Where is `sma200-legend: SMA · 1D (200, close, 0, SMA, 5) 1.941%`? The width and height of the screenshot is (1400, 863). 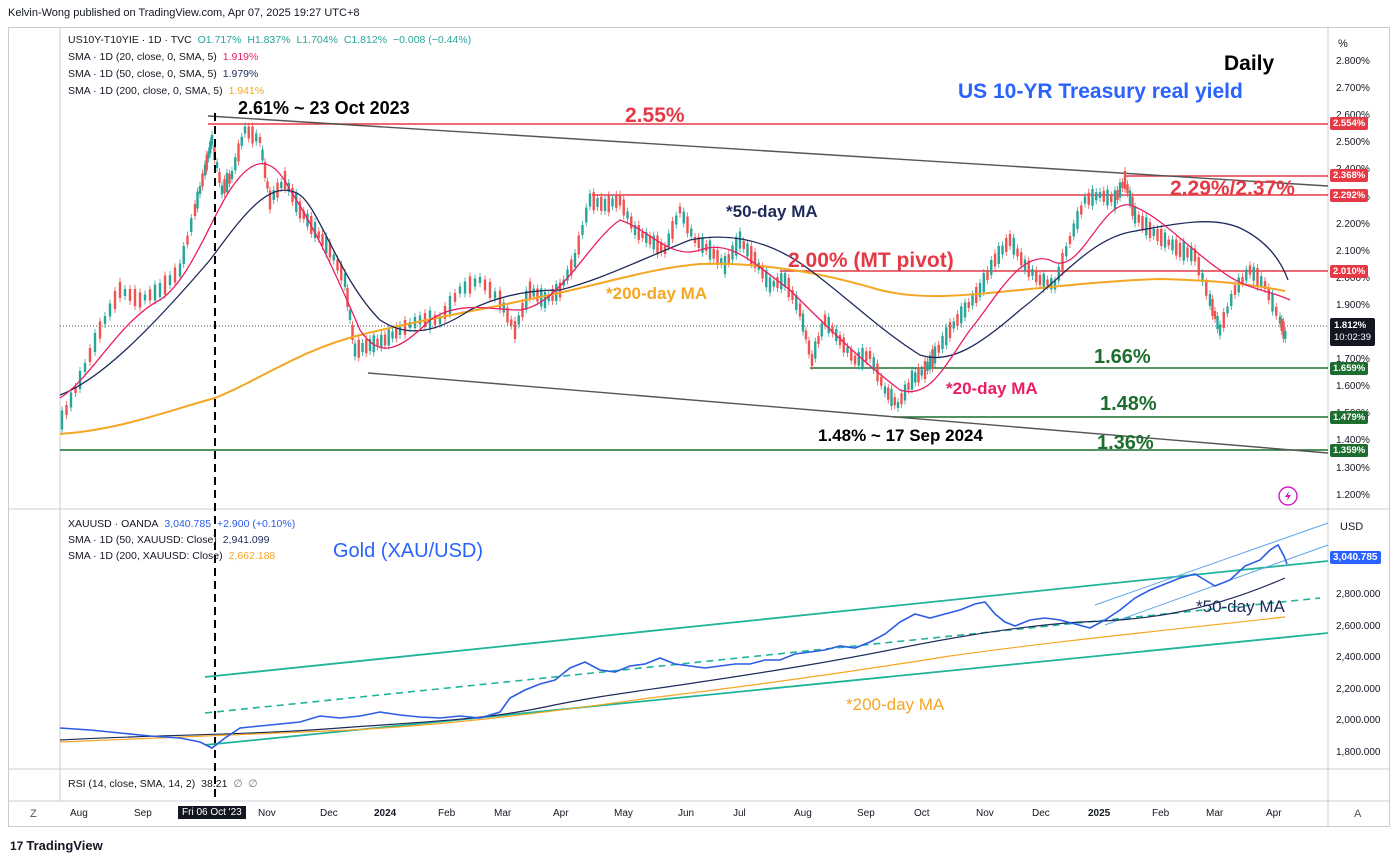 sma200-legend: SMA · 1D (200, close, 0, SMA, 5) 1.941% is located at coordinates (167, 91).